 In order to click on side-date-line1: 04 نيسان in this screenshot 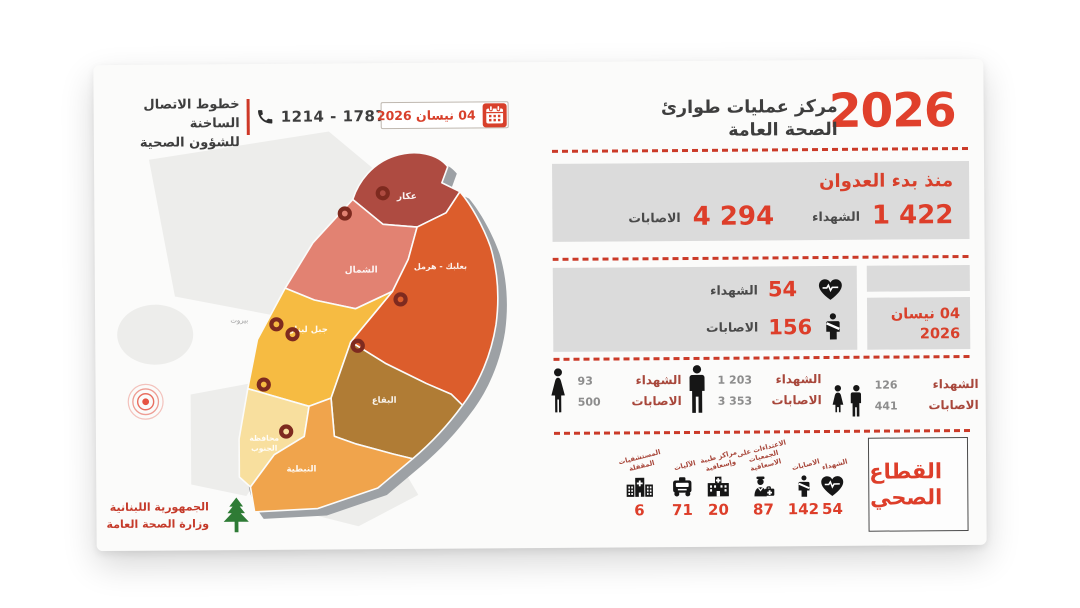, I will do `click(925, 314)`.